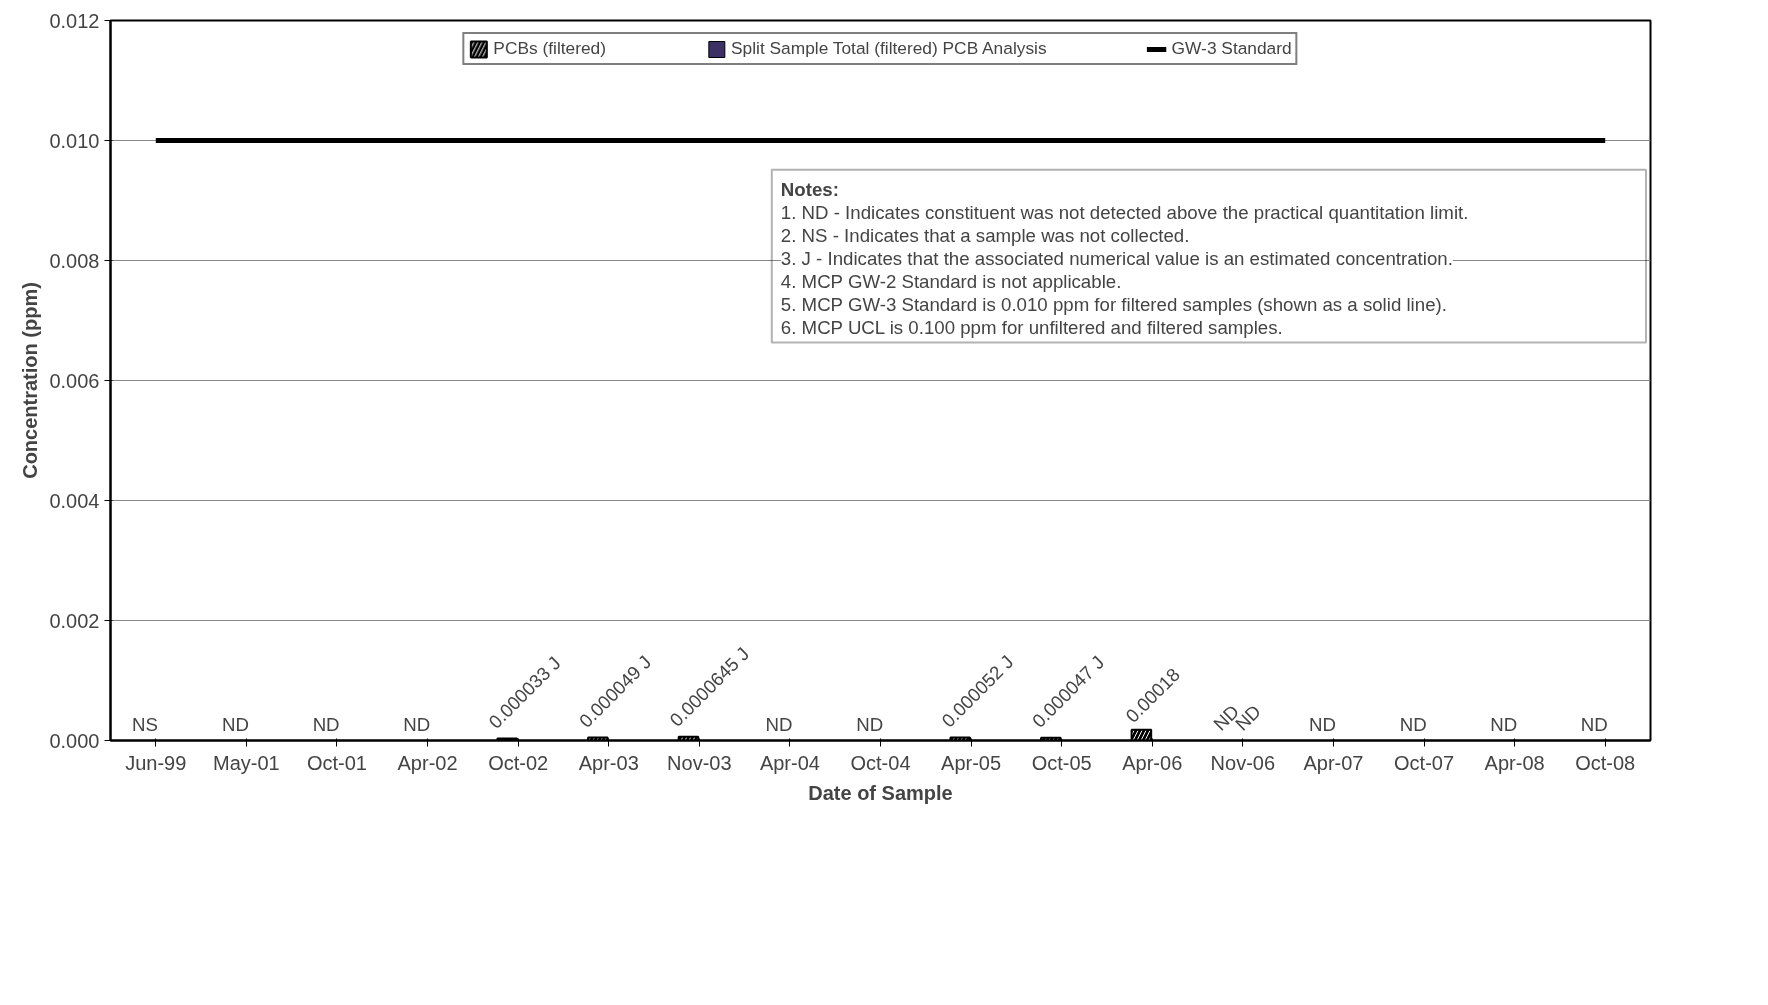 This screenshot has height=1005, width=1768. Describe the element at coordinates (1061, 762) in the screenshot. I see `x-tick-label: Oct-05` at that location.